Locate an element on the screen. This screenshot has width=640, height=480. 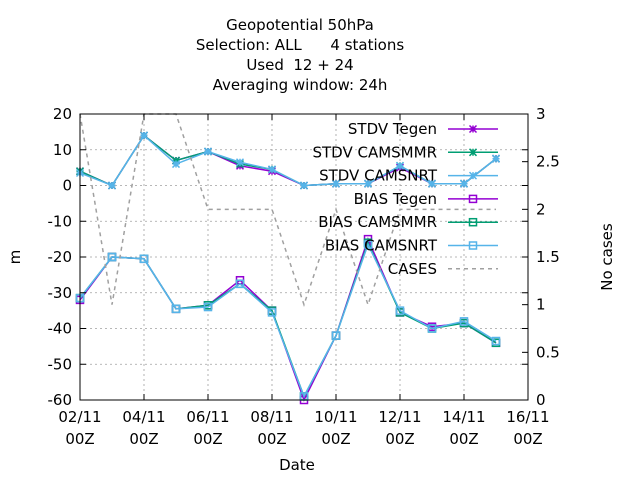
legend-item: BIAS CAMSNRT is located at coordinates (411, 246).